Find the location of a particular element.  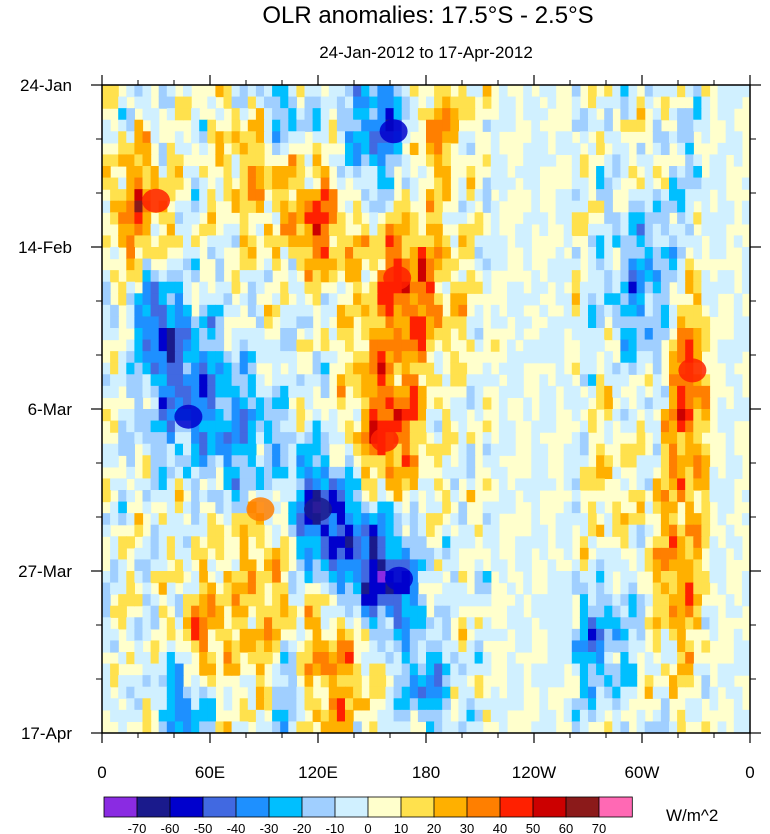

colorbar-label: 0 is located at coordinates (367, 827).